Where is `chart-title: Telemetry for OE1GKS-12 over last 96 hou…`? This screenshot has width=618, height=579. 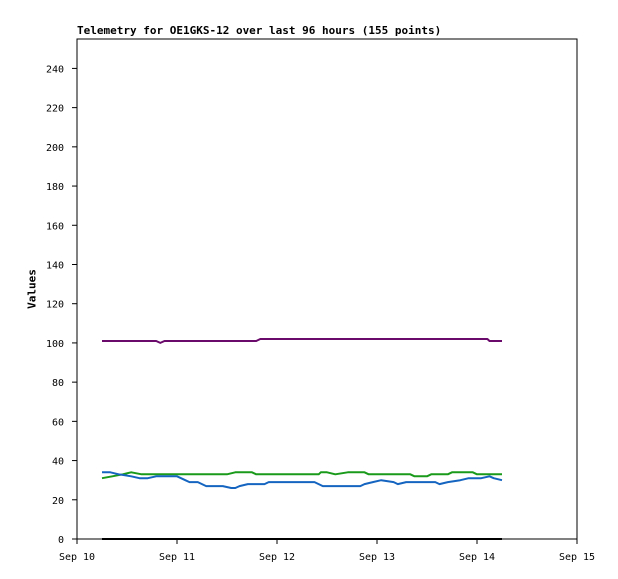 chart-title: Telemetry for OE1GKS-12 over last 96 hou… is located at coordinates (259, 30).